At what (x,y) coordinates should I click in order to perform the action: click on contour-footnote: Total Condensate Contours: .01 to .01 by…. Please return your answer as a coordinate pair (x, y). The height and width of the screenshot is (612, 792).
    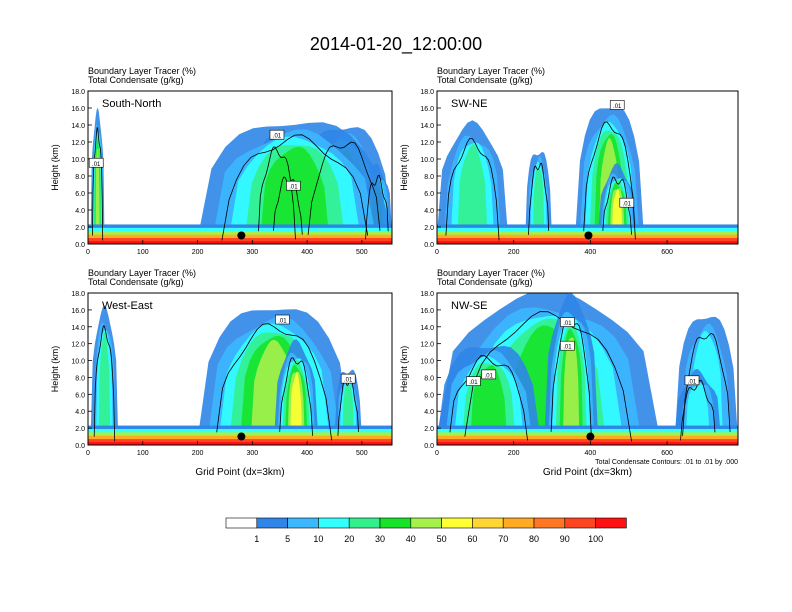
    Looking at the image, I should click on (666, 462).